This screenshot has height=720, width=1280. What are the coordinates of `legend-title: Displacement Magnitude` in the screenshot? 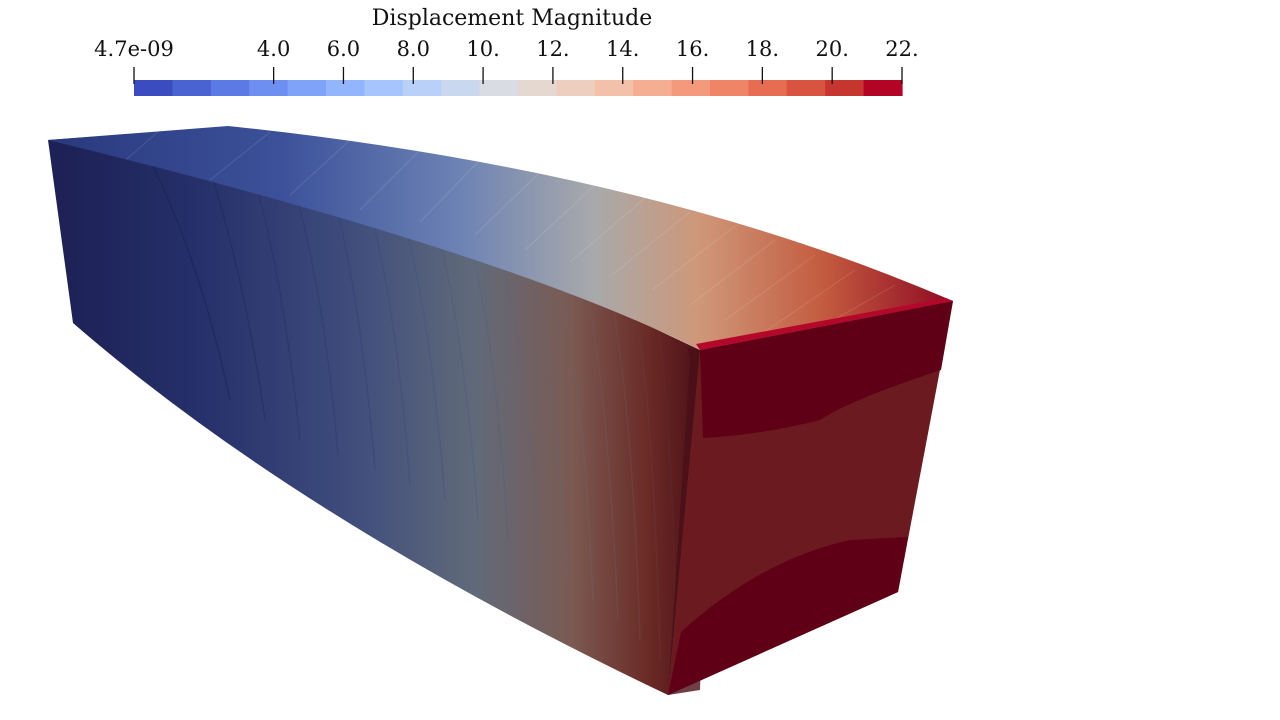 It's located at (512, 18).